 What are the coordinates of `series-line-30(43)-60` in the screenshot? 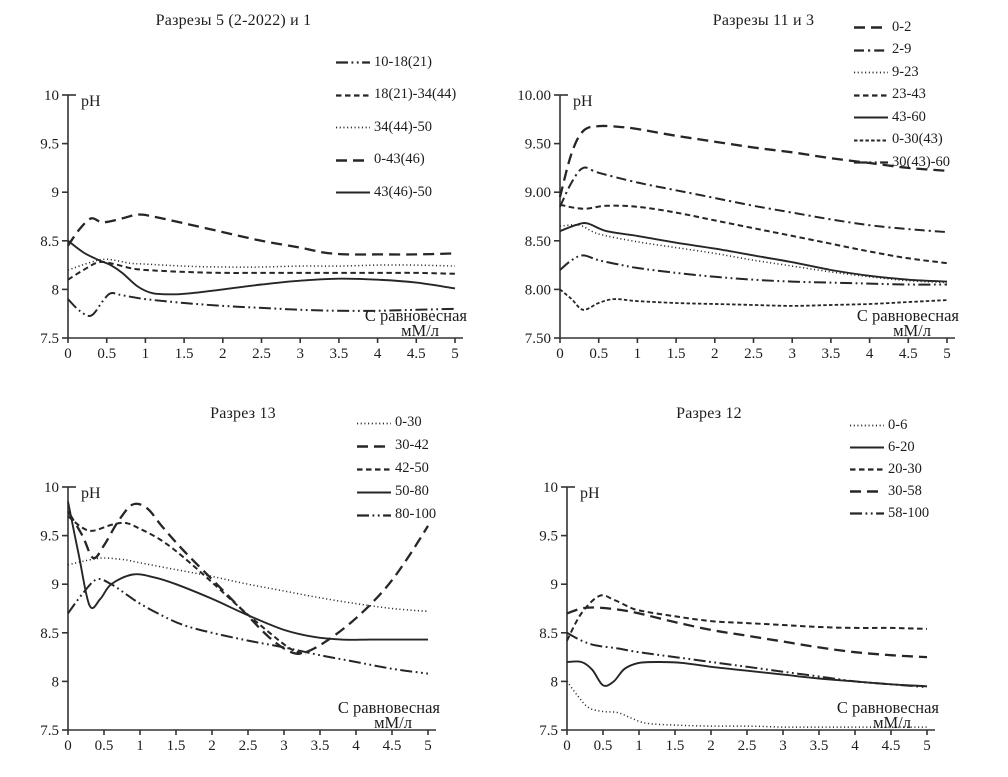 It's located at (753, 270).